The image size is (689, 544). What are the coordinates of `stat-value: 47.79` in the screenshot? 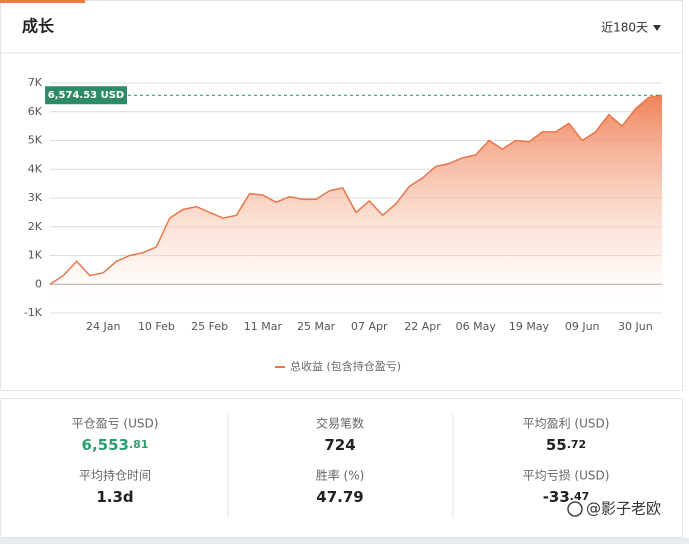 It's located at (339, 497).